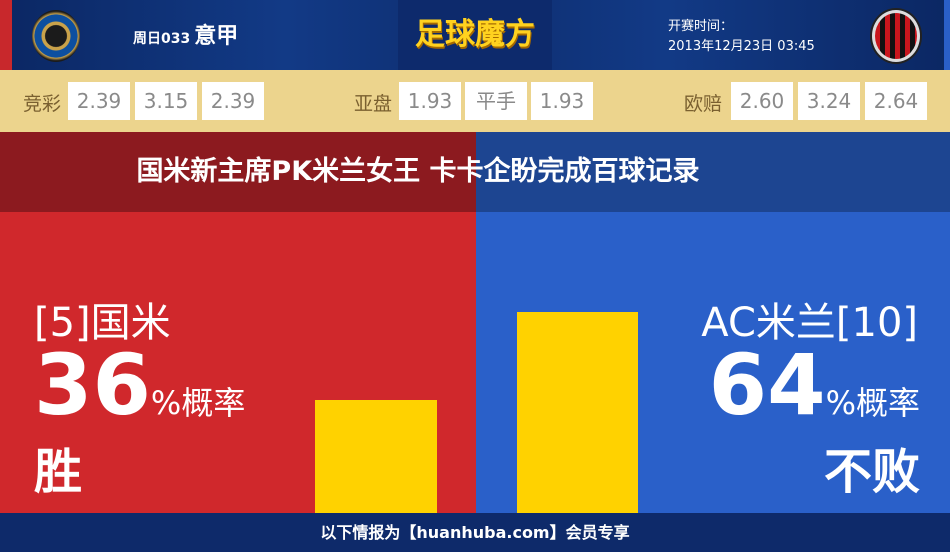 The height and width of the screenshot is (552, 950). Describe the element at coordinates (701, 26) in the screenshot. I see `kickoff-label: 开赛时间：` at that location.